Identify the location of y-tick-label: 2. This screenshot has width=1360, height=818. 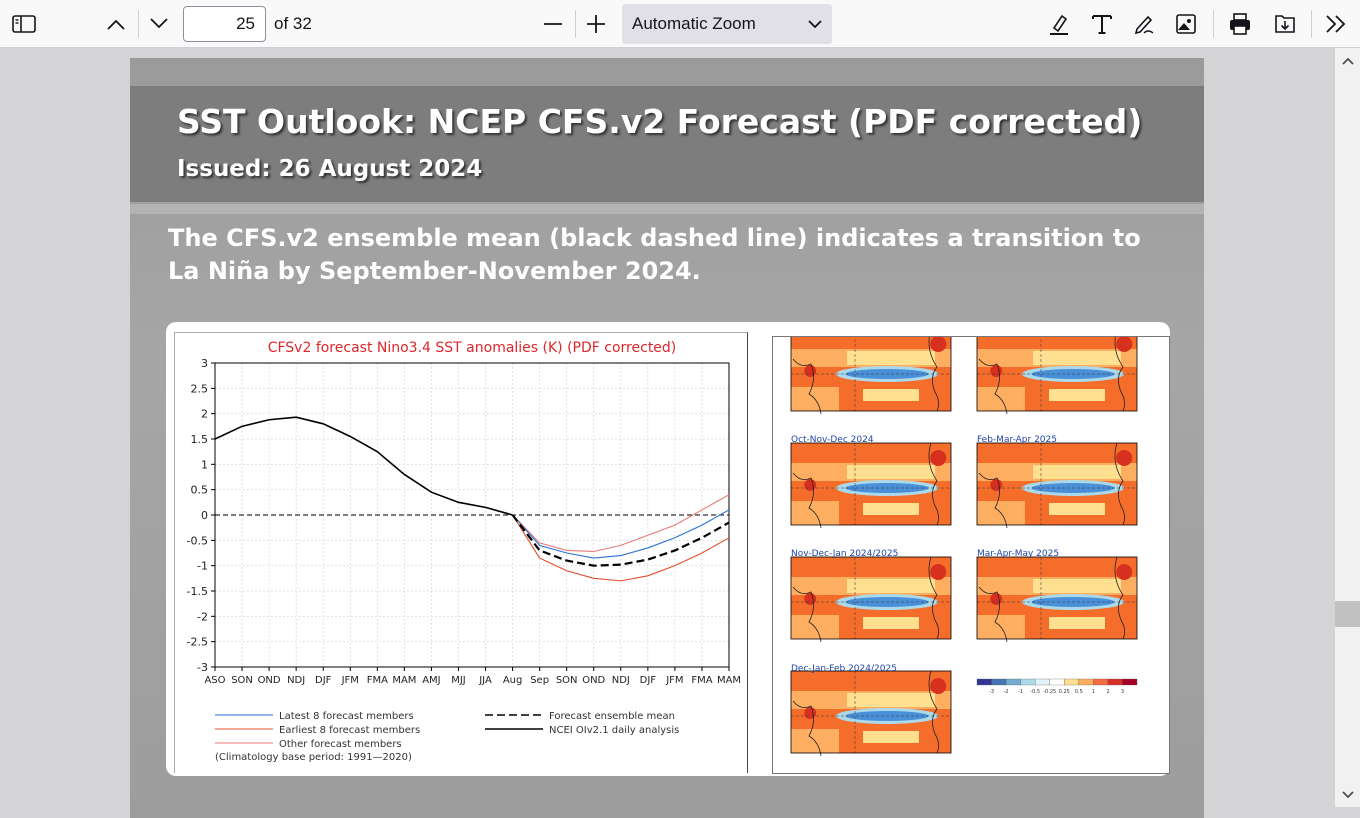
(204, 414).